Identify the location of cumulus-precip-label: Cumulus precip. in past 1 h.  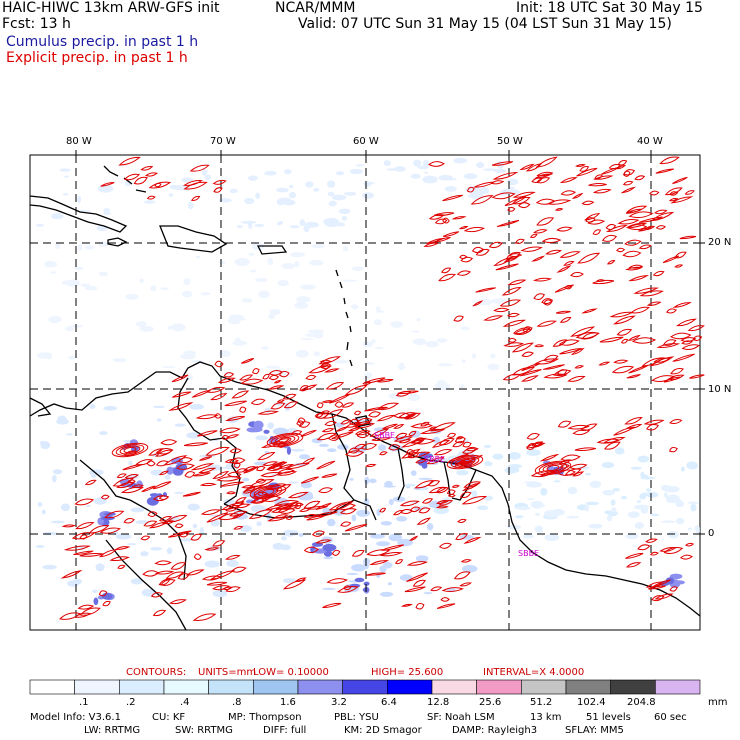
(102, 42).